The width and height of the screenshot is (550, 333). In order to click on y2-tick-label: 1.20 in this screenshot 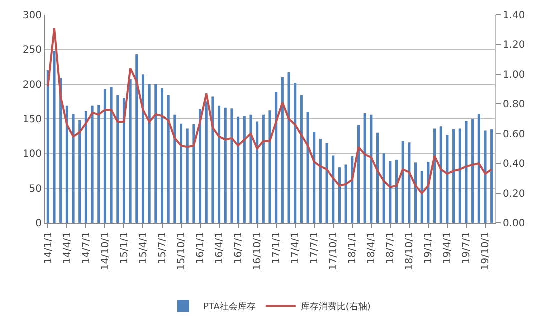, I will do `click(514, 46)`.